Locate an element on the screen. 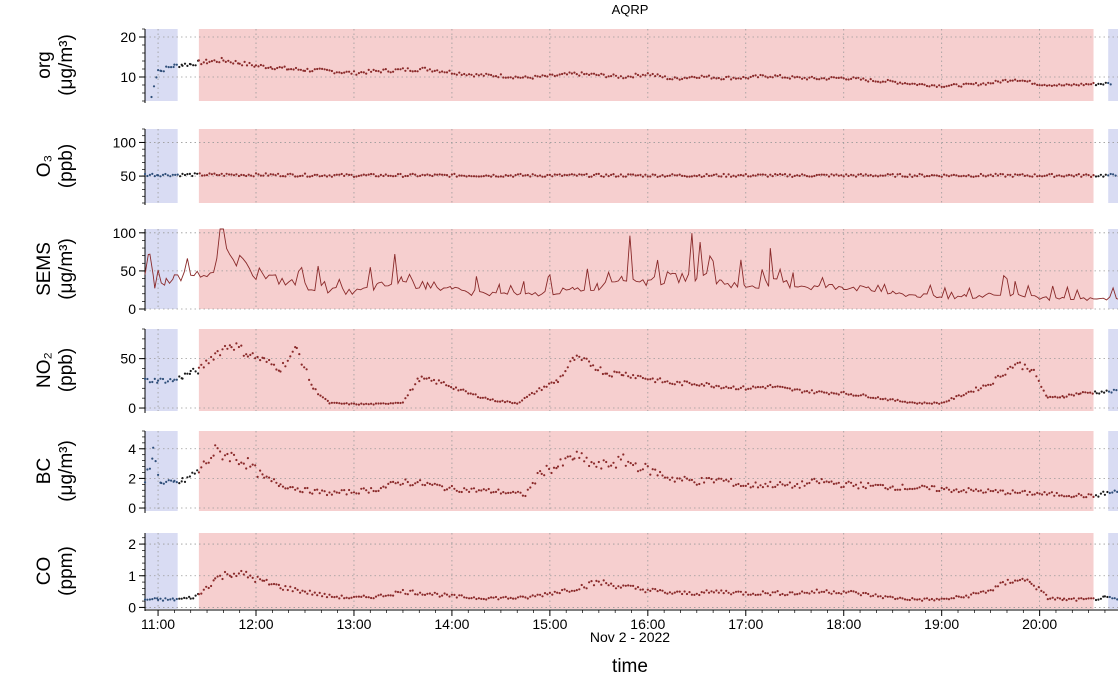 The width and height of the screenshot is (1118, 684). shaded-region-blue is located at coordinates (1113, 269).